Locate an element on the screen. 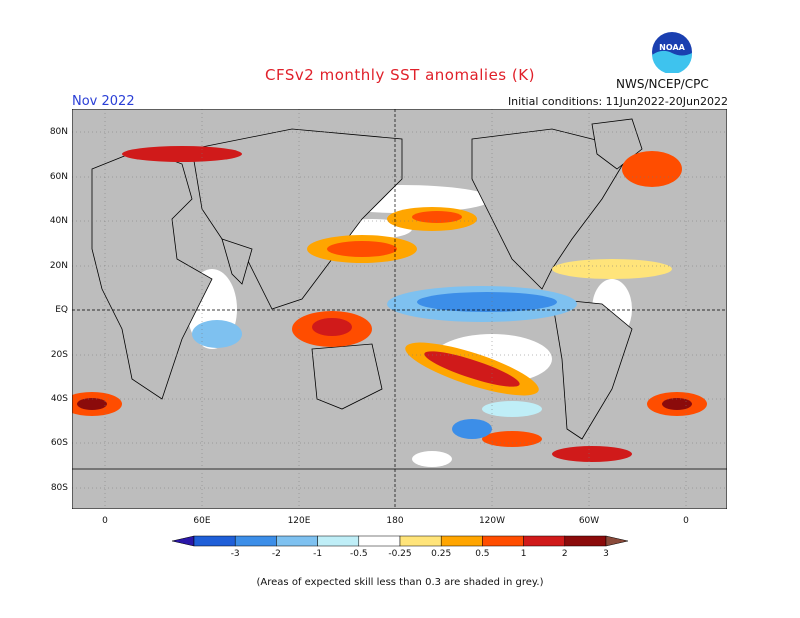 This screenshot has width=800, height=618. noaa-logo-icon: NOAA is located at coordinates (672, 52).